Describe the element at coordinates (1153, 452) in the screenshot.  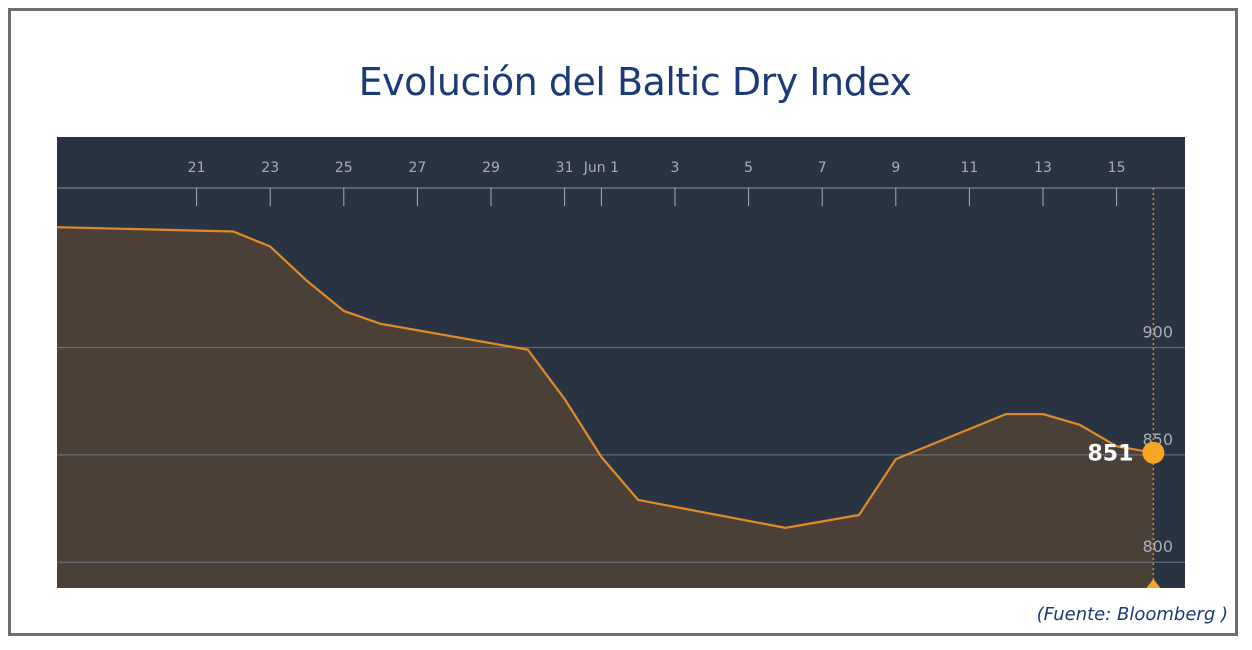
I see `last-value-marker` at that location.